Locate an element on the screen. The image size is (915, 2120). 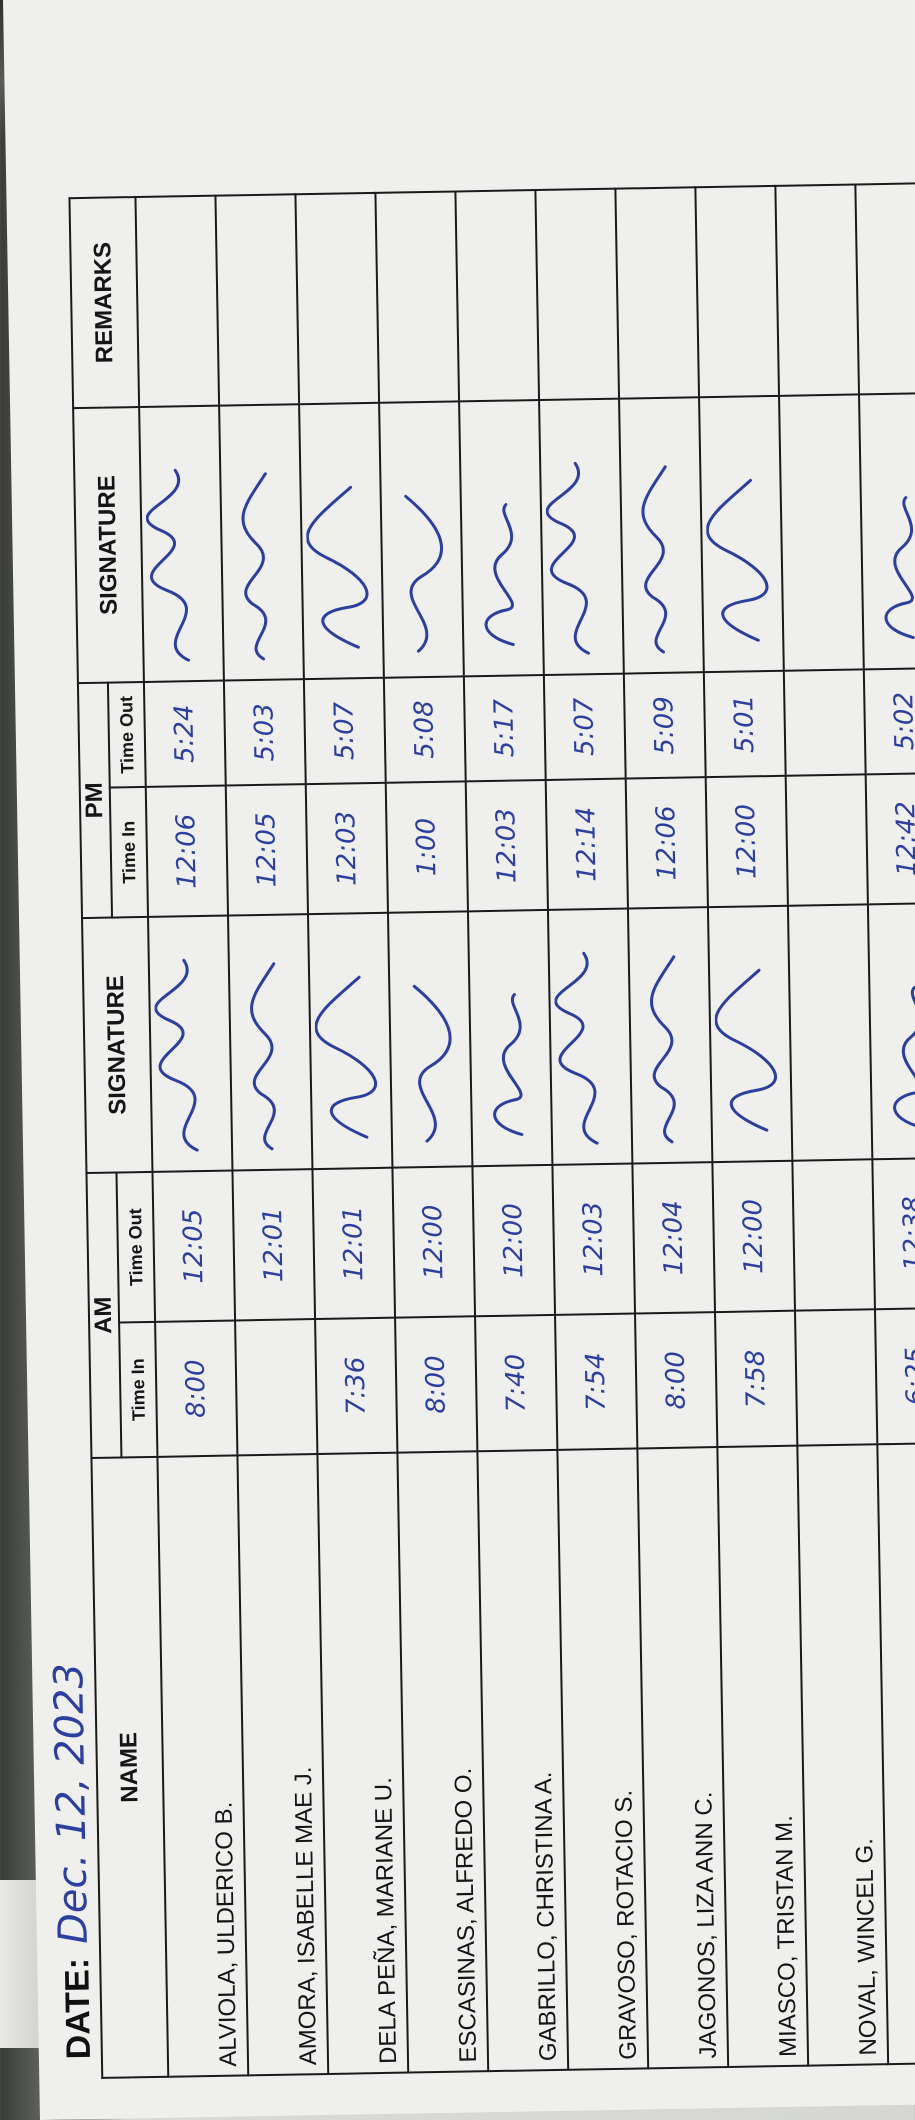
table-row: AMORA, ISABELLE MAE J. 12:01 12:05 5:03 is located at coordinates (272, 1135).